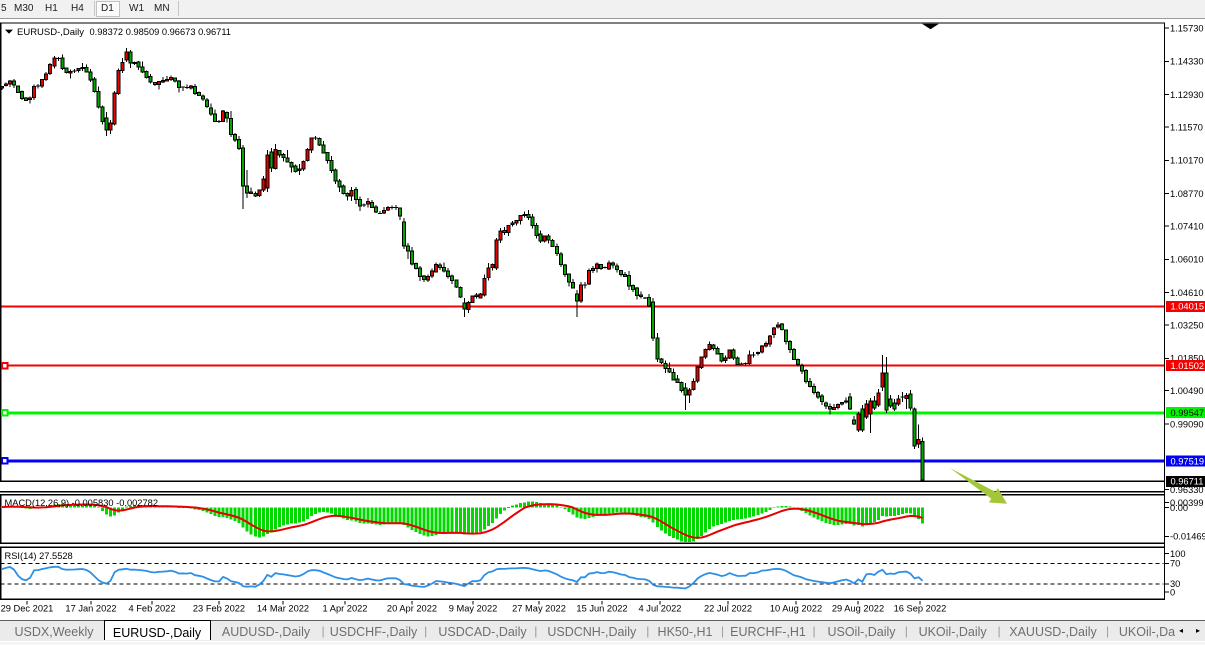  What do you see at coordinates (539, 609) in the screenshot?
I see `svg-text: 27 May 2022` at bounding box center [539, 609].